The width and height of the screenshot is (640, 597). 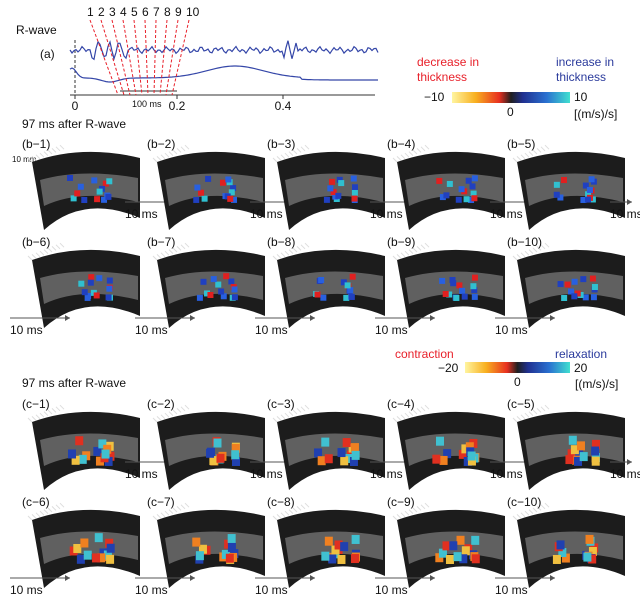 I want to click on panel-label: (c−7), so click(x=161, y=502).